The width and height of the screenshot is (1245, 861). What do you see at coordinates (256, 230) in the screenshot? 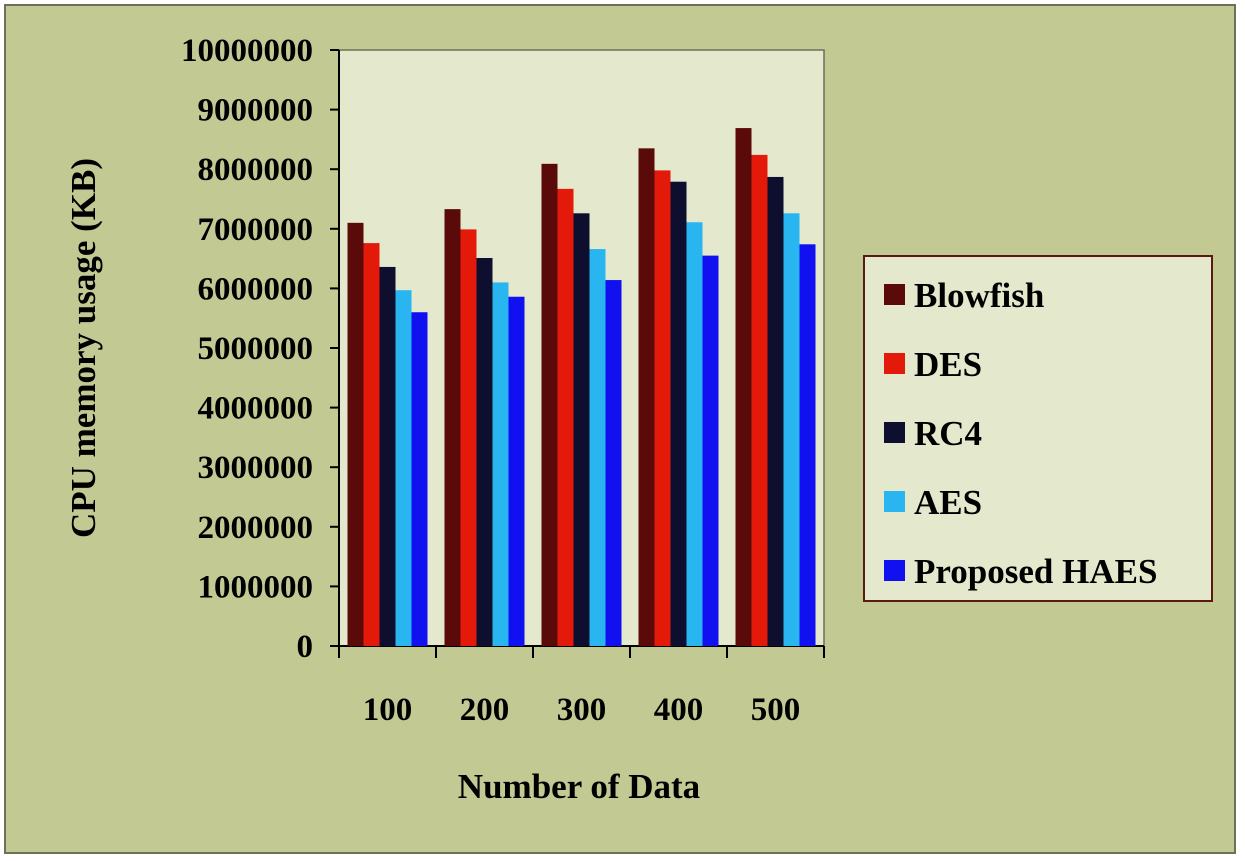
I see `y-tick-label: 7000000` at bounding box center [256, 230].